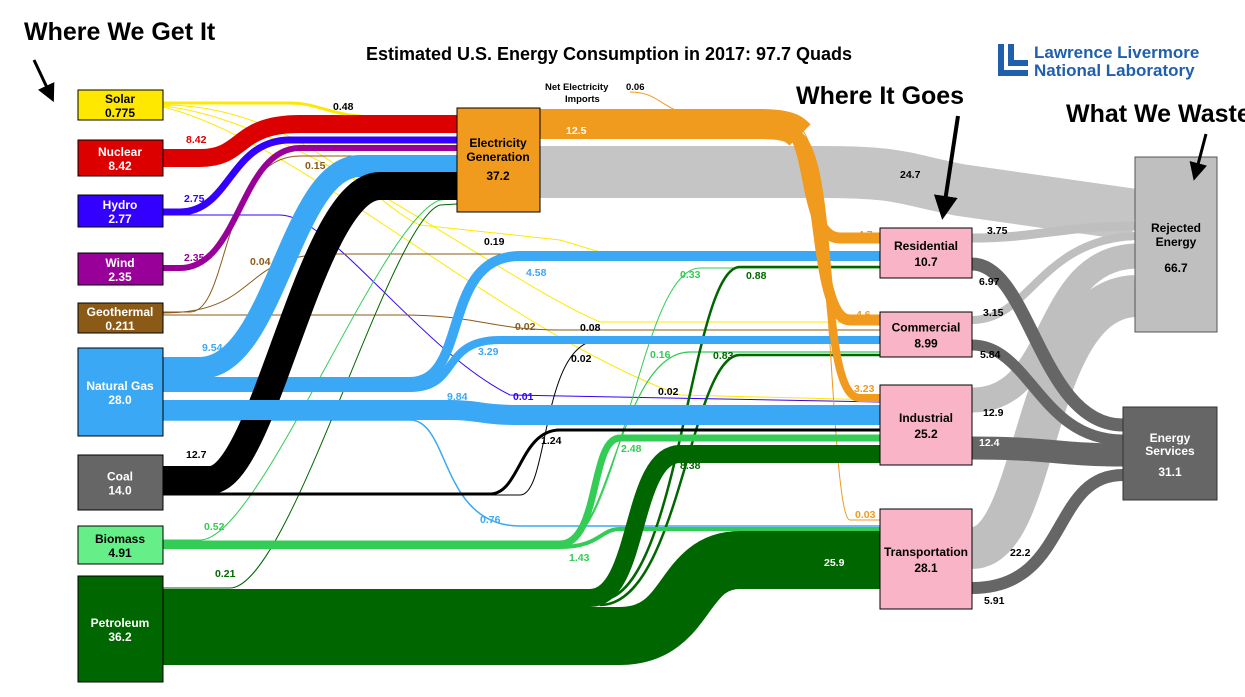  Describe the element at coordinates (1053, 232) in the screenshot. I see `flow-res-rejected` at that location.